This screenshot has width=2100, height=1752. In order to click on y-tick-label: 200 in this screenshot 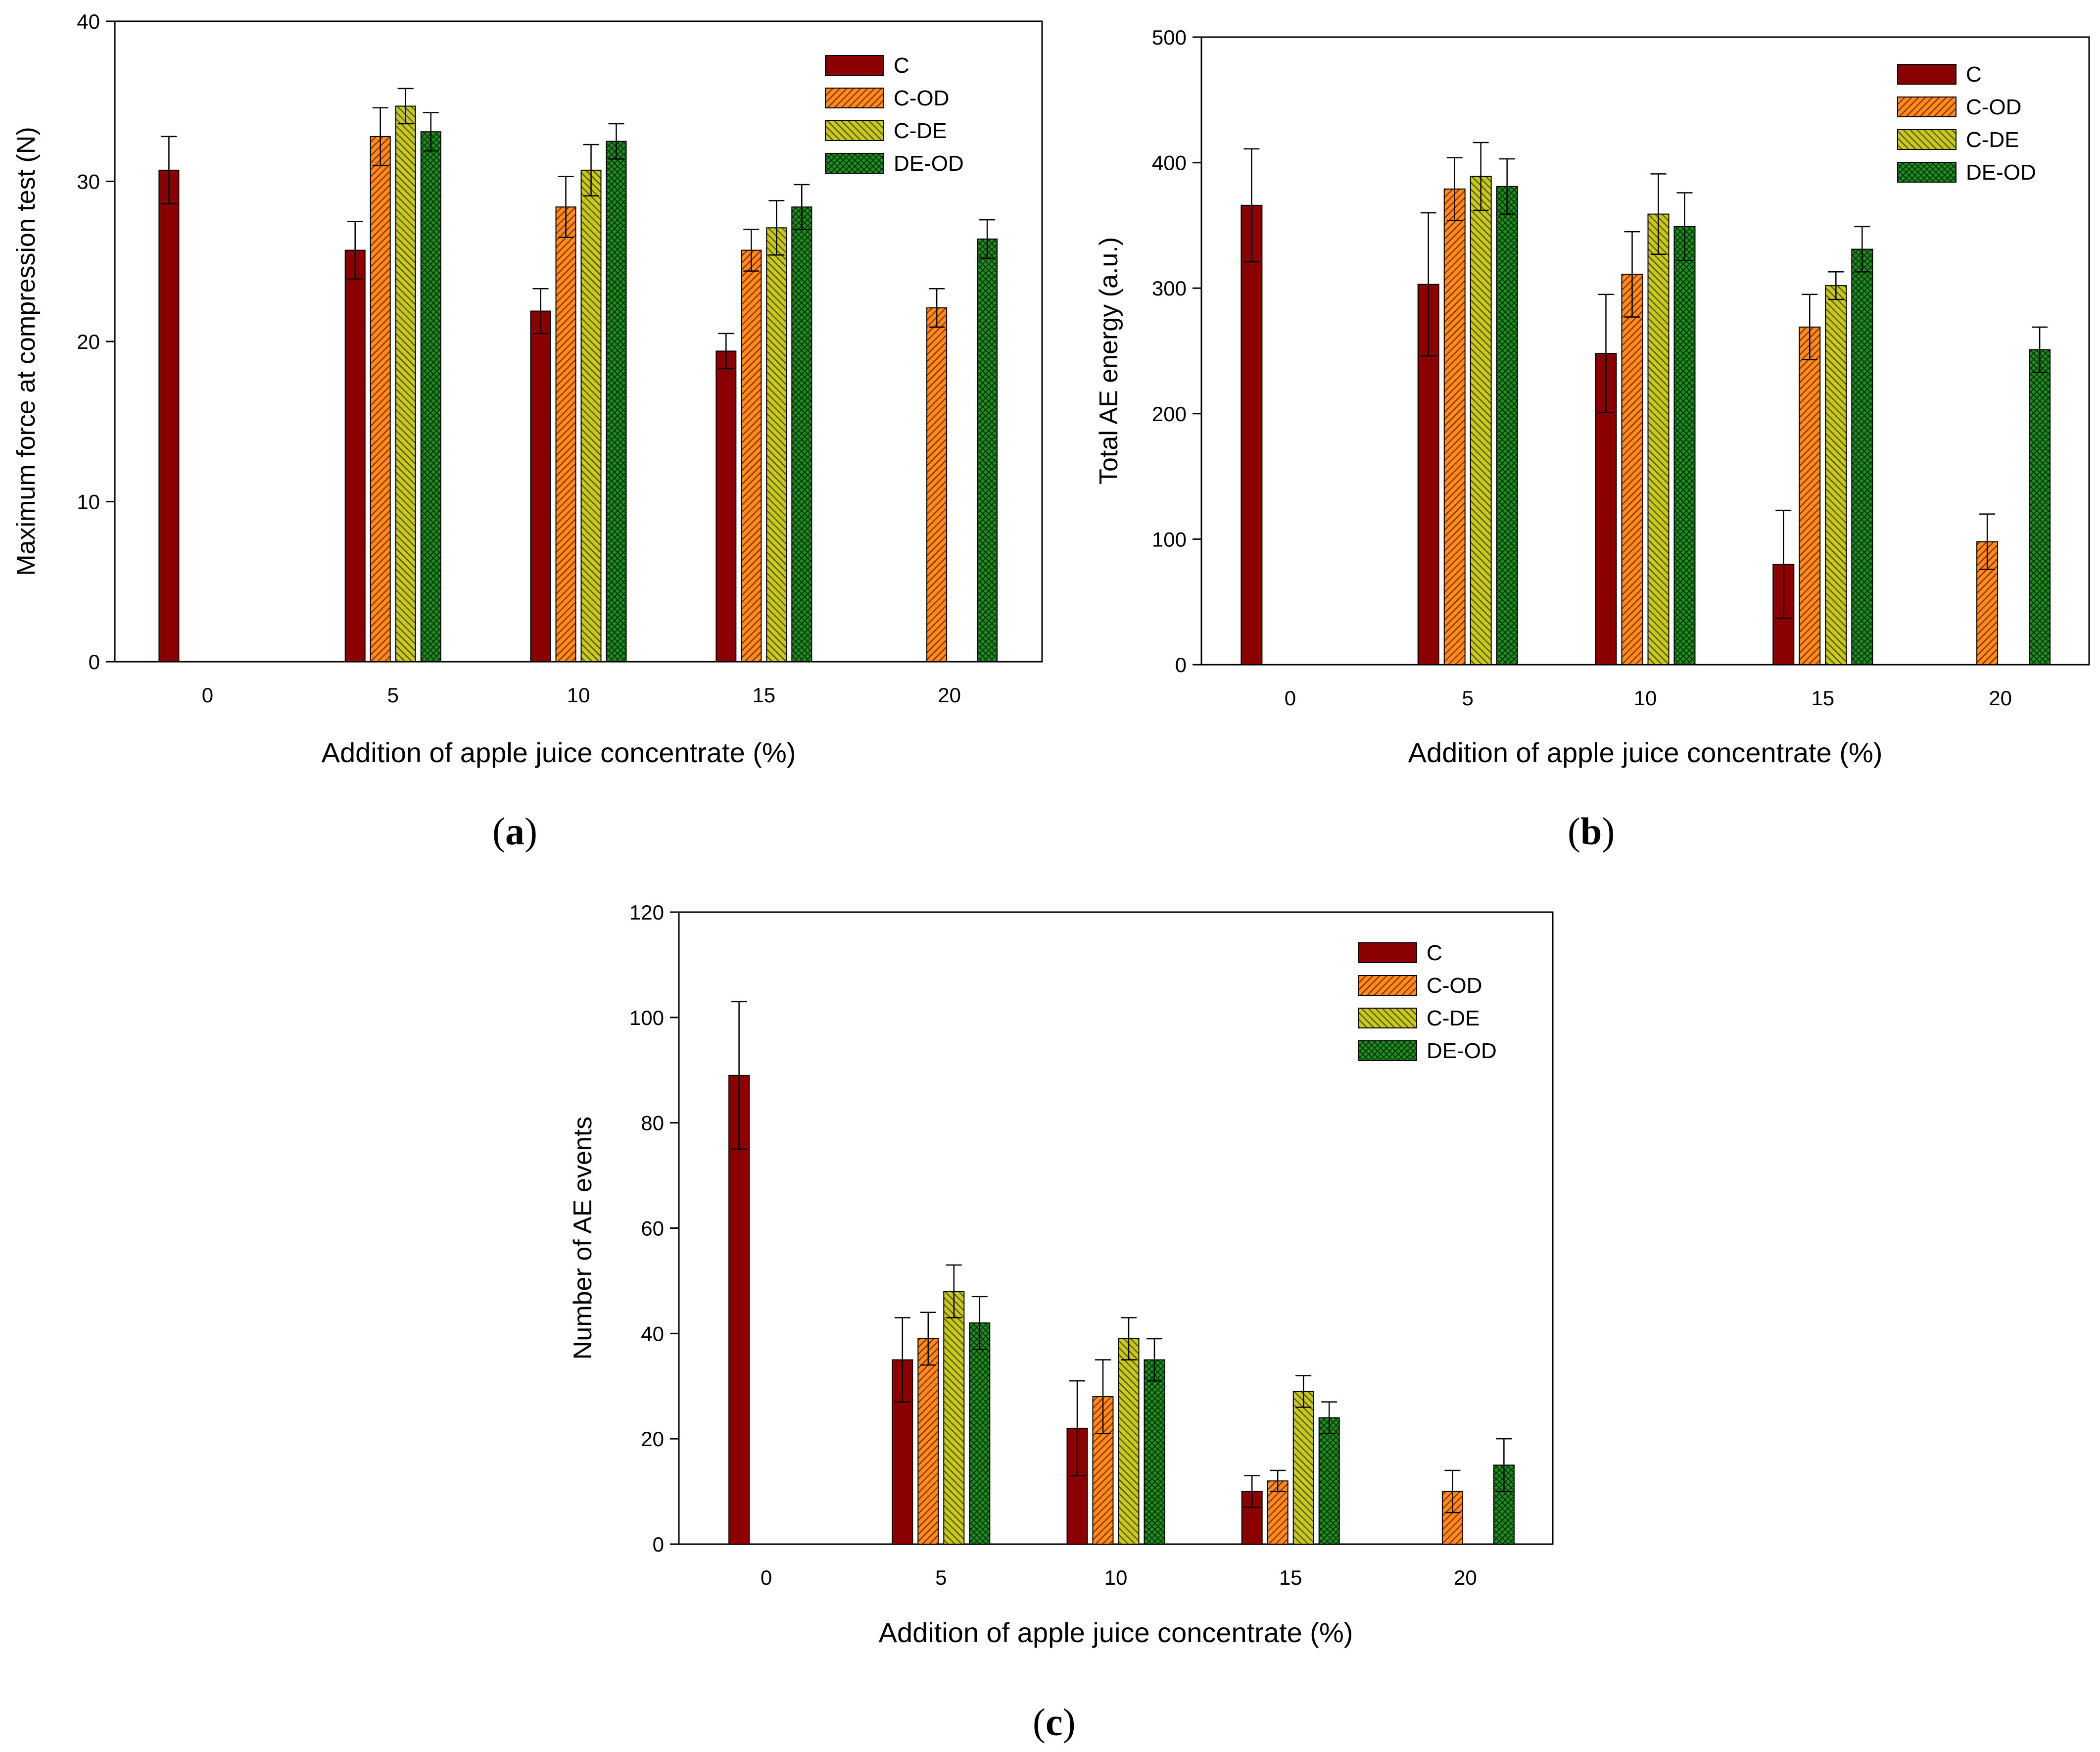, I will do `click(1169, 414)`.